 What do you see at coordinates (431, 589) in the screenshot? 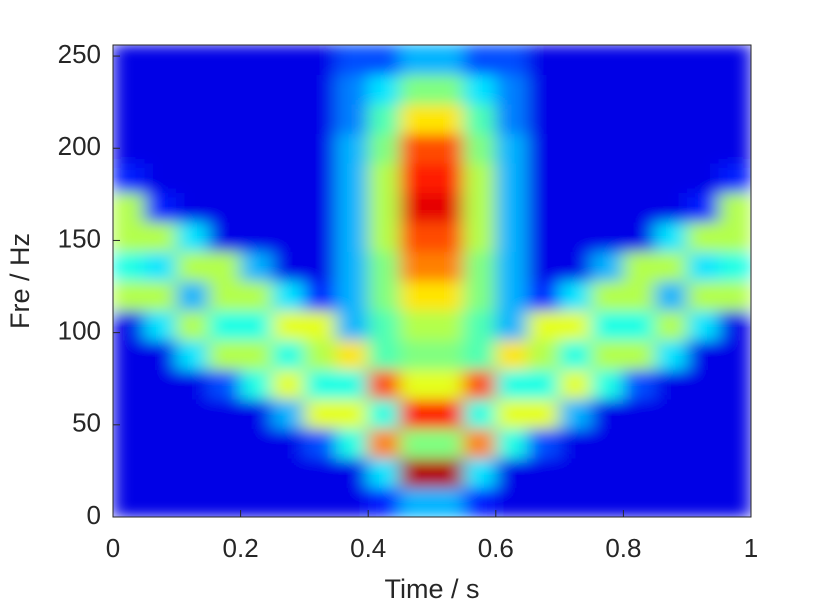
I see `x-axis-title: Time / s` at bounding box center [431, 589].